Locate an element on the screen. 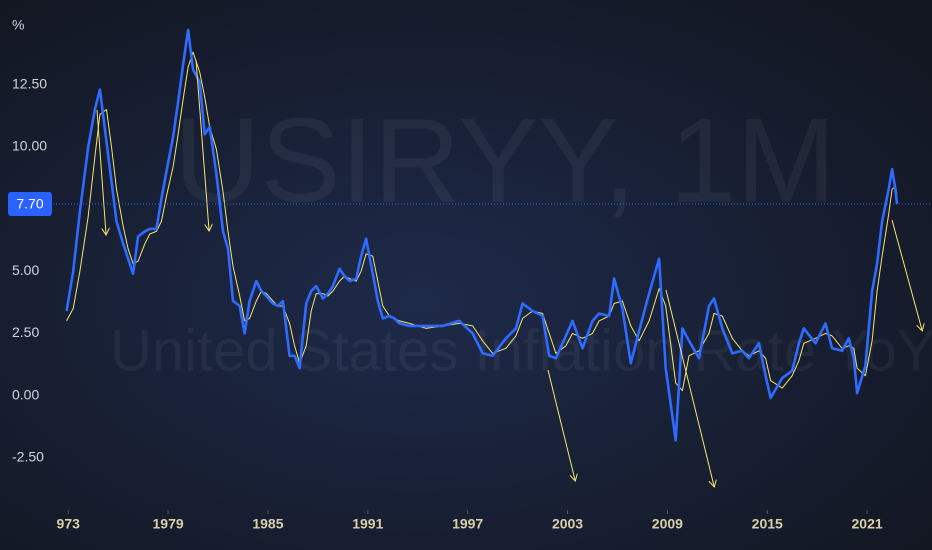 This screenshot has height=550, width=932. y-unit: % is located at coordinates (18, 25).